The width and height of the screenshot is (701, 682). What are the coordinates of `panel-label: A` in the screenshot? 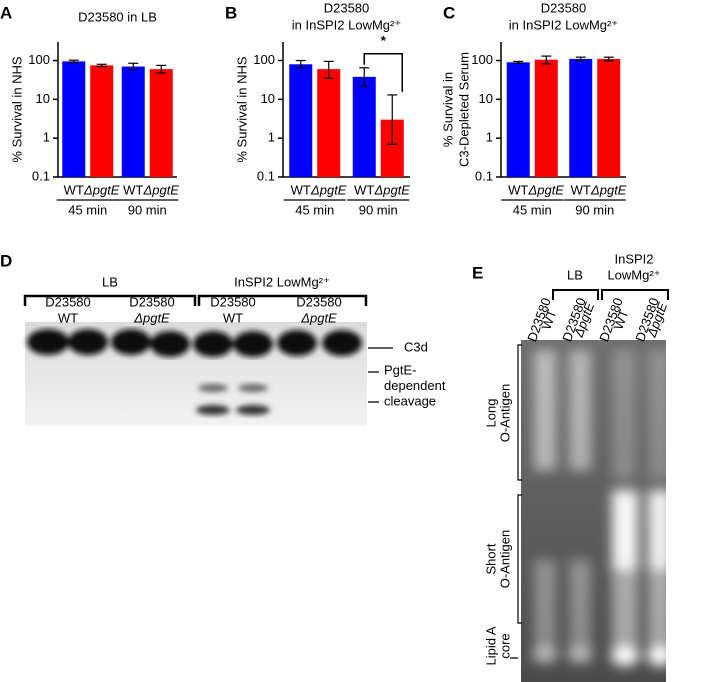 It's located at (6, 12).